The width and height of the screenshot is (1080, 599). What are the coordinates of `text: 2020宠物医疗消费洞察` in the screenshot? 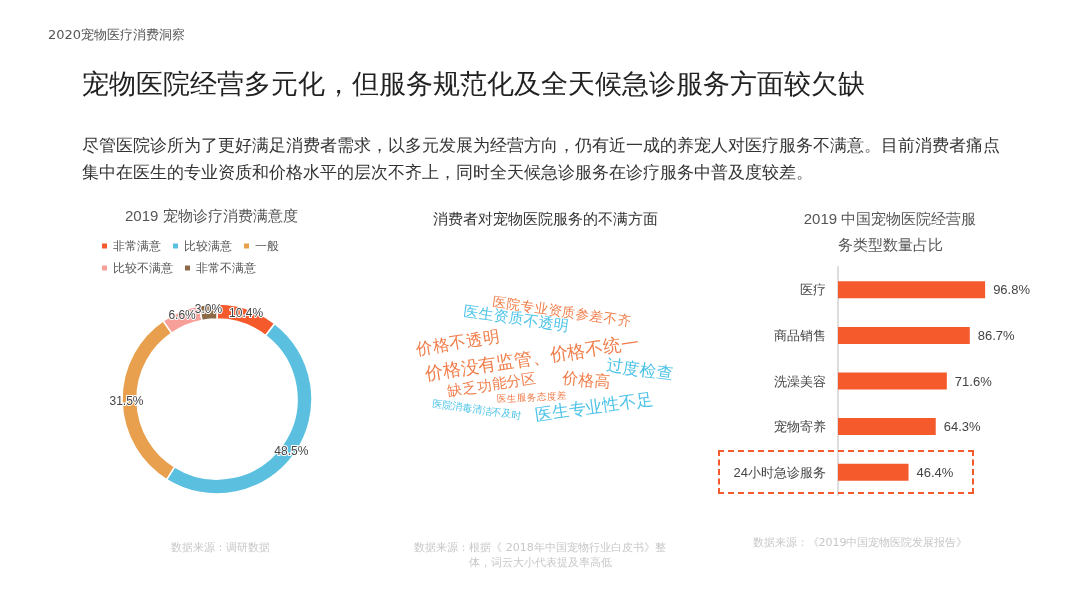 It's located at (117, 35).